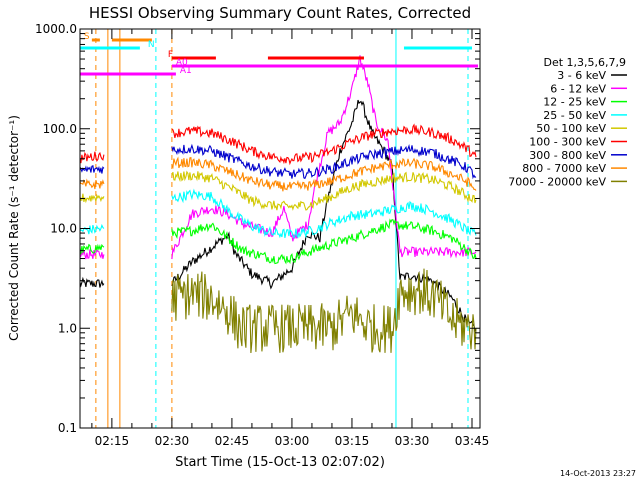 This screenshot has height=480, width=640. I want to click on x-tick-label: 03:45, so click(472, 441).